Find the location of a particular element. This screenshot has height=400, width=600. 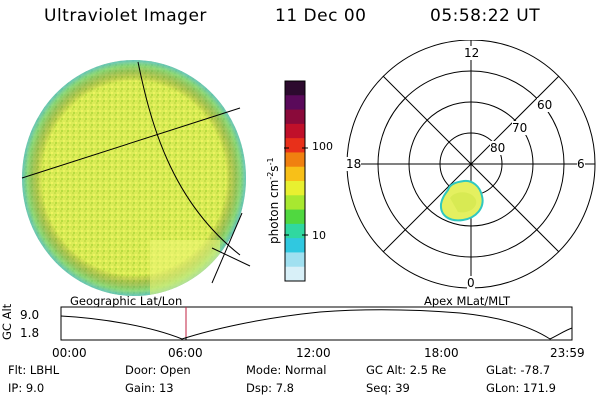

info-seq: Seq: 39 is located at coordinates (388, 388).